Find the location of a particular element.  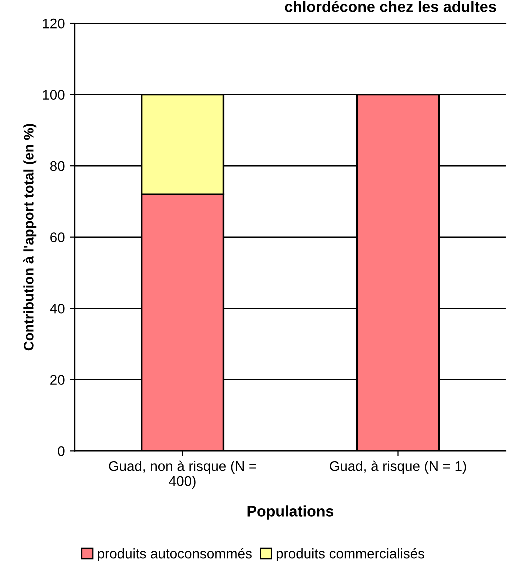

legend-label: produits commercialisés is located at coordinates (350, 555).